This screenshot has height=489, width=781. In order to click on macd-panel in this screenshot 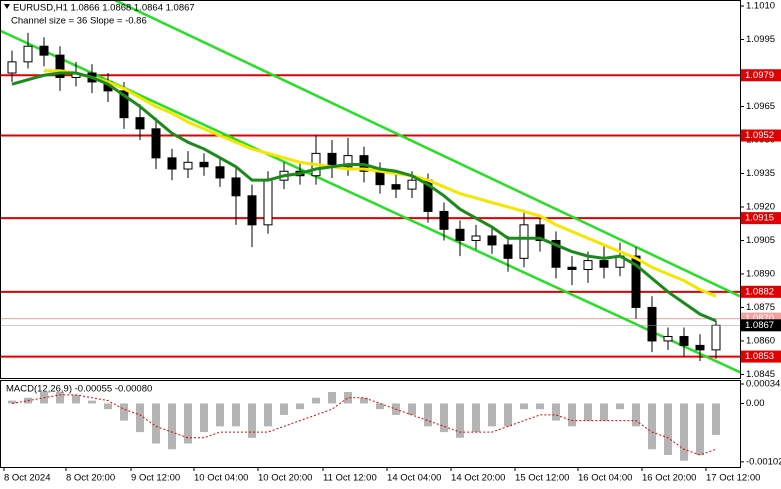, I will do `click(364, 426)`.